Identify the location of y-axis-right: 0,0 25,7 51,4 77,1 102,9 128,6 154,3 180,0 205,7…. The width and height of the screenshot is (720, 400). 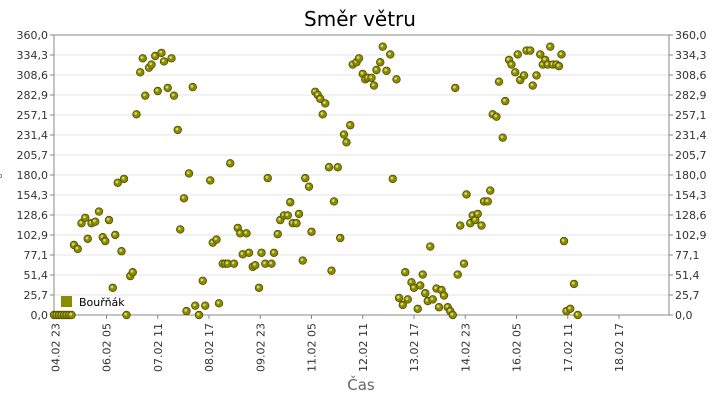
(688, 175).